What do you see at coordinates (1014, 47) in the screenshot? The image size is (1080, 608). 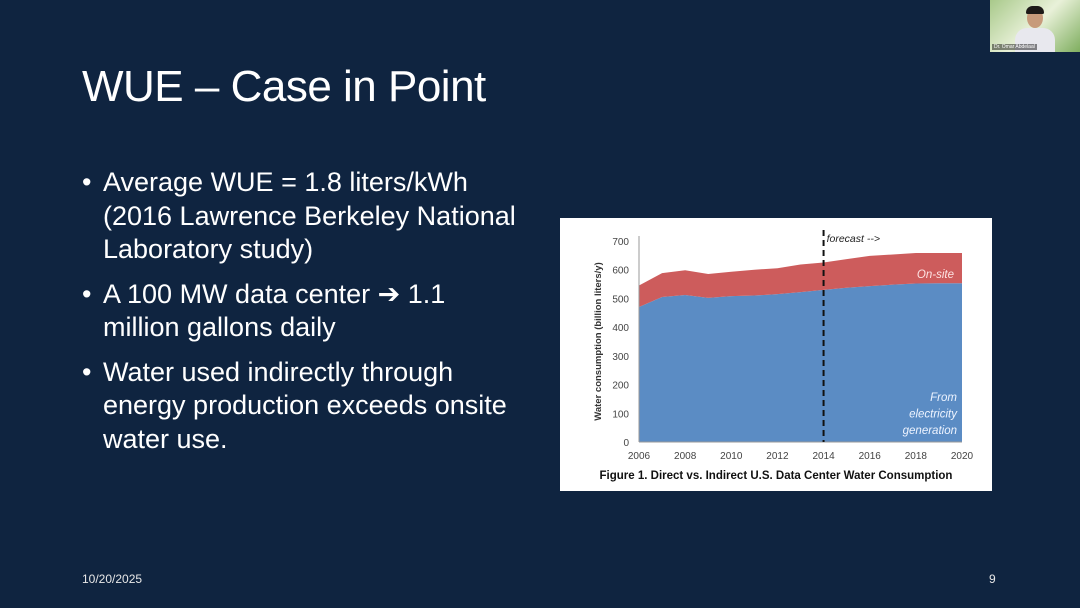 I see `presenter-name: Dr. Omar Abdelaal` at bounding box center [1014, 47].